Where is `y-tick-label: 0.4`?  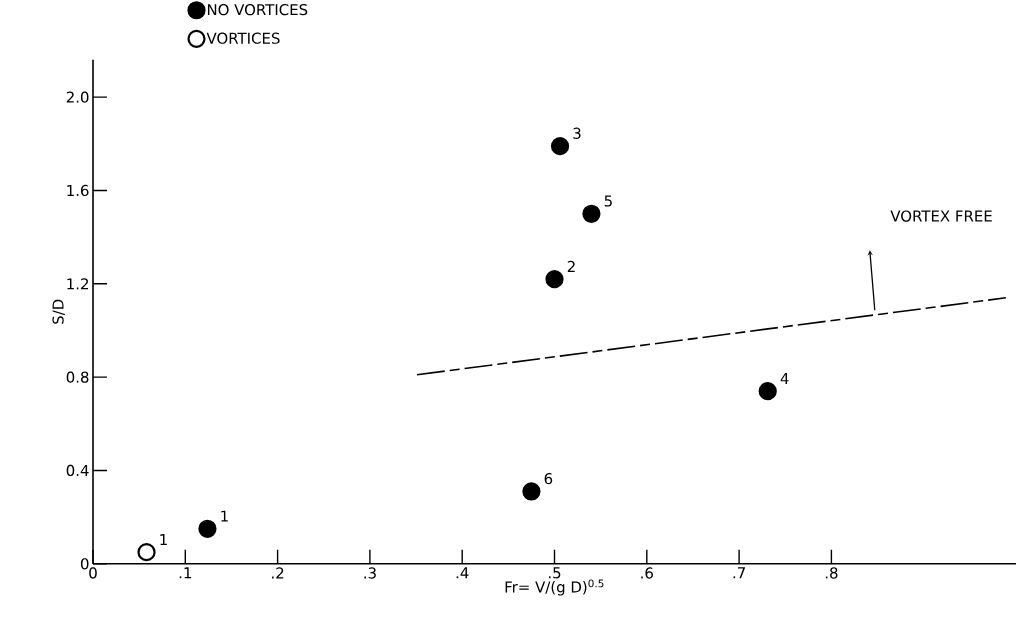
y-tick-label: 0.4 is located at coordinates (77, 470).